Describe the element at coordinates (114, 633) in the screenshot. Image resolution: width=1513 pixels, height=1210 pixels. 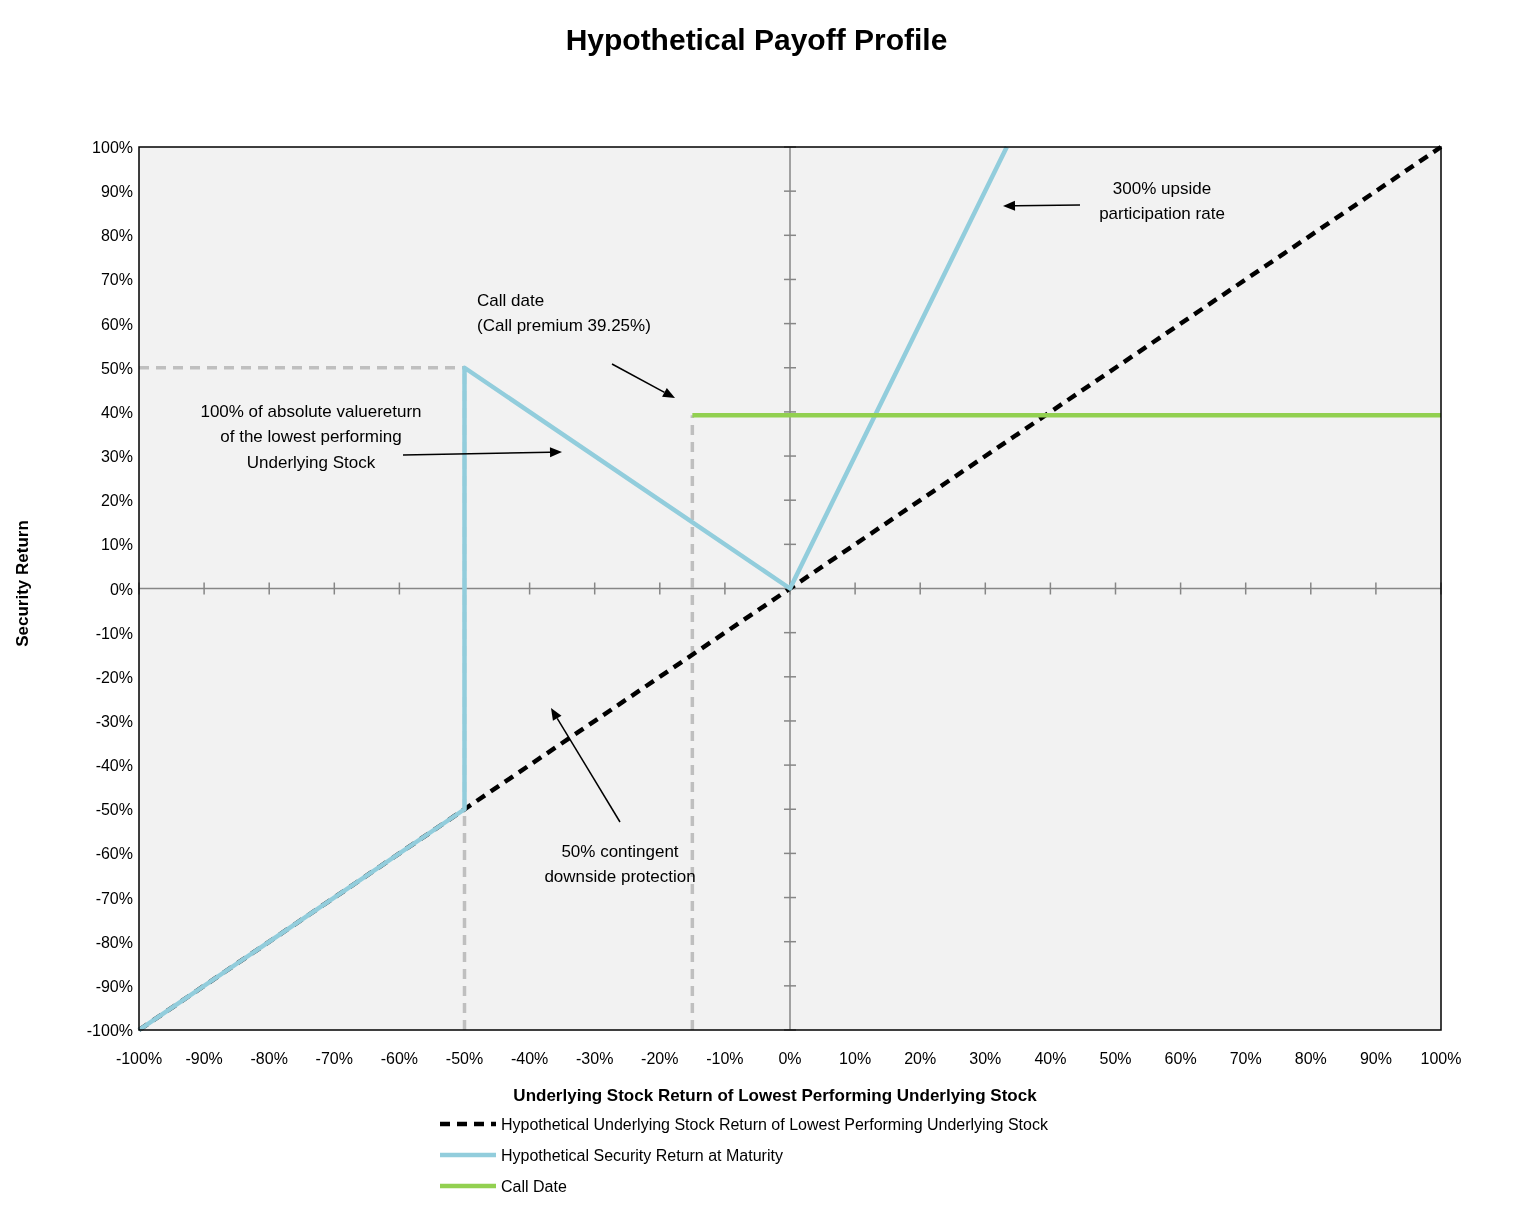
I see `y-tick-label: -10%` at that location.